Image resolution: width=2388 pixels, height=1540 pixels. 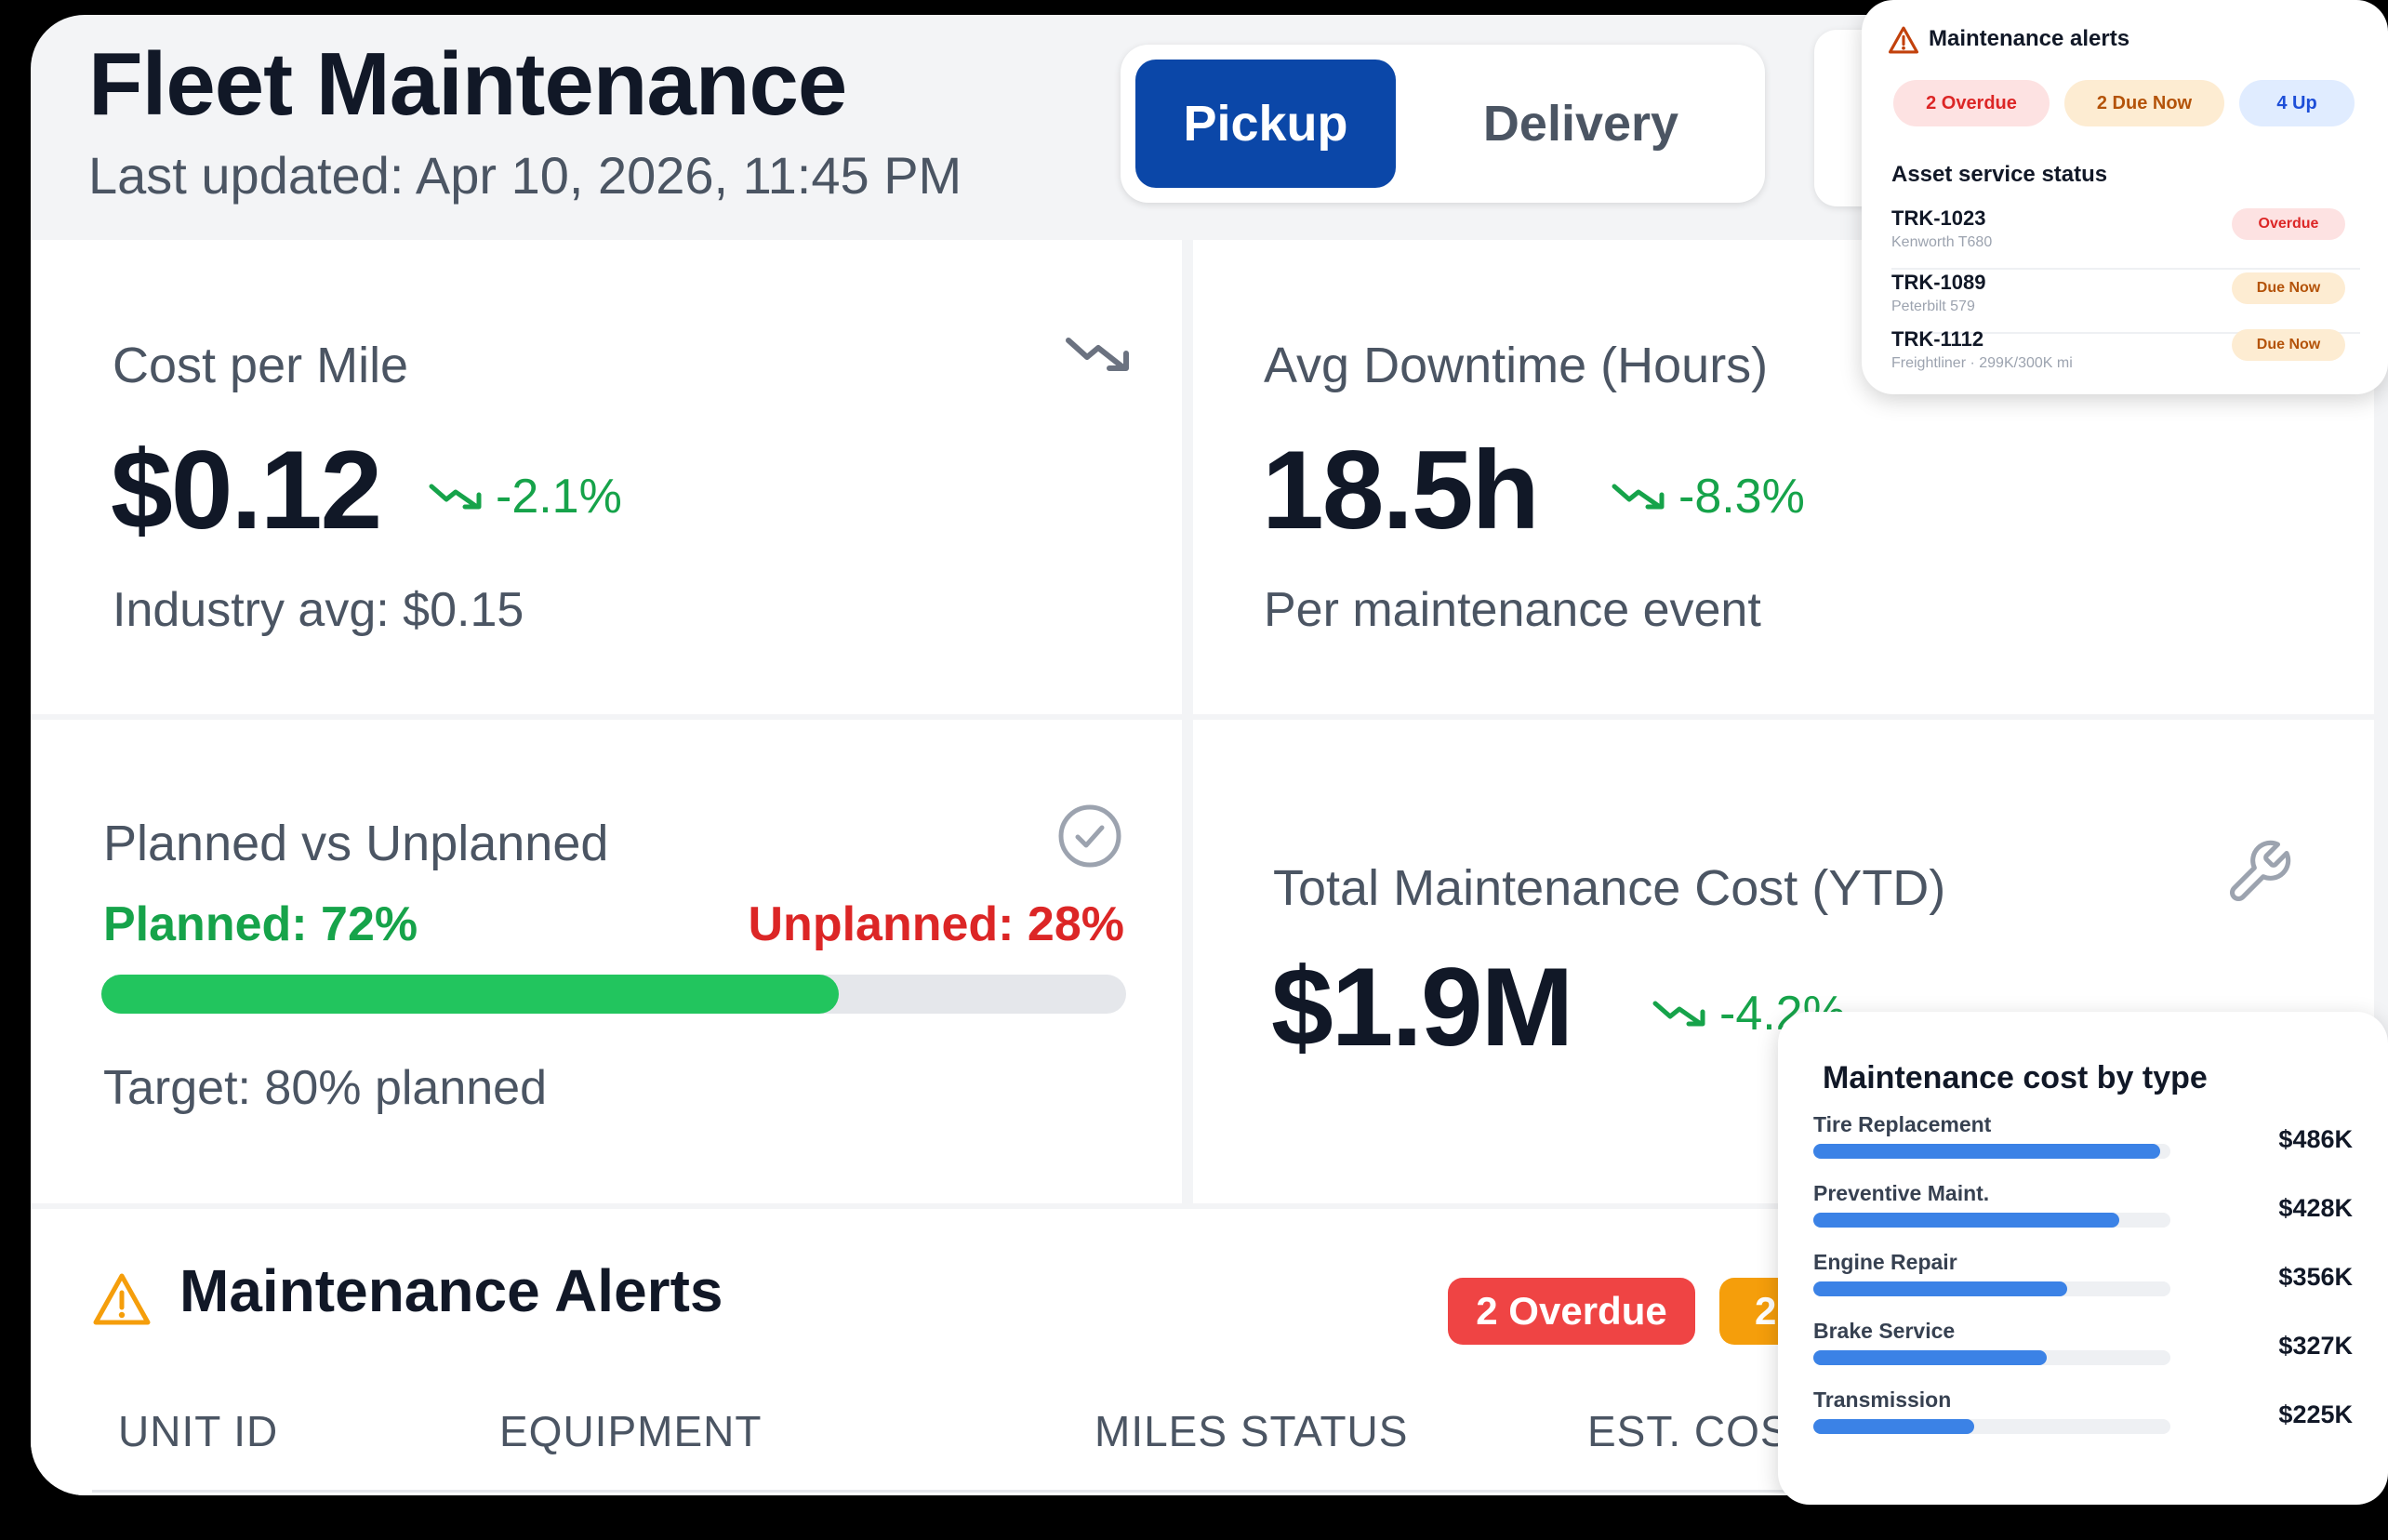 I want to click on cost-label: Brake Service, so click(x=1885, y=1331).